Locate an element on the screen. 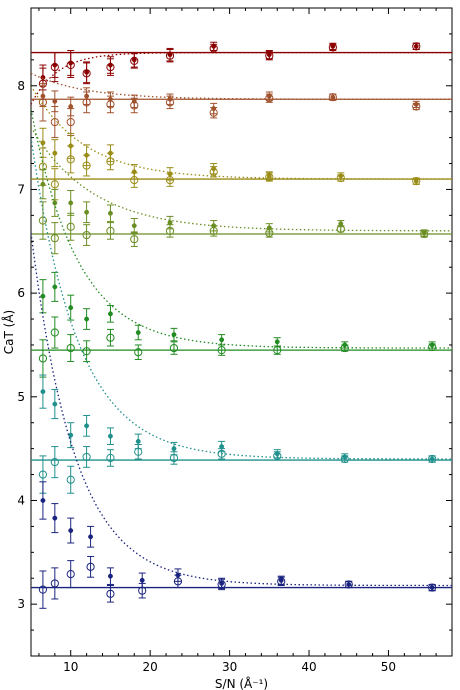 This screenshot has height=690, width=460. y-tick-label: 4 is located at coordinates (21, 500).